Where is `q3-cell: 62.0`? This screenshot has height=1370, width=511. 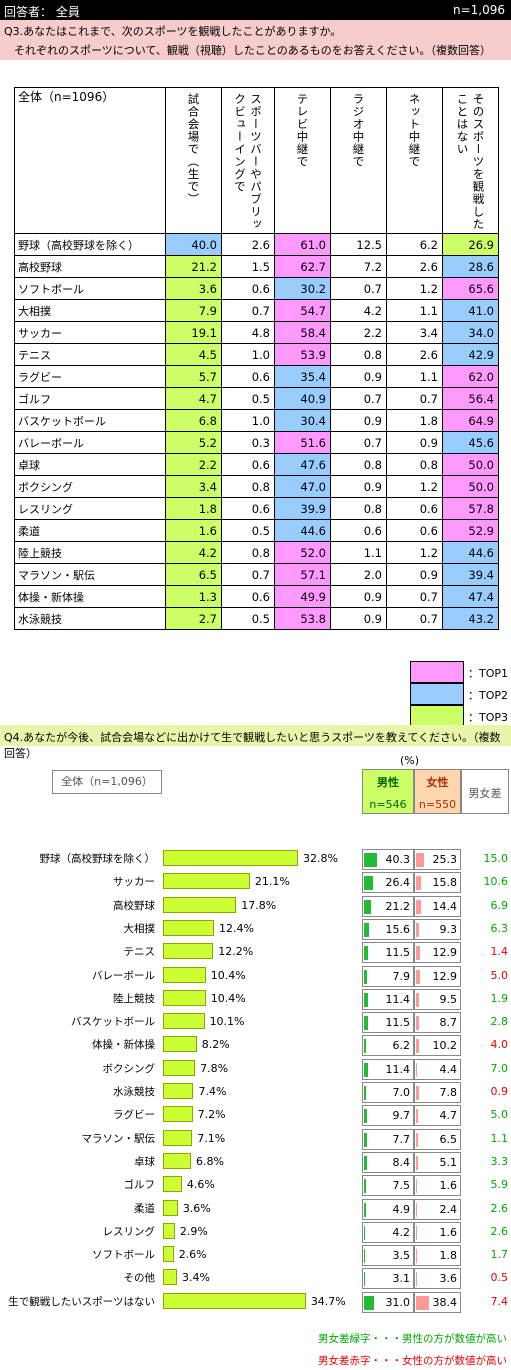
q3-cell: 62.0 is located at coordinates (470, 376).